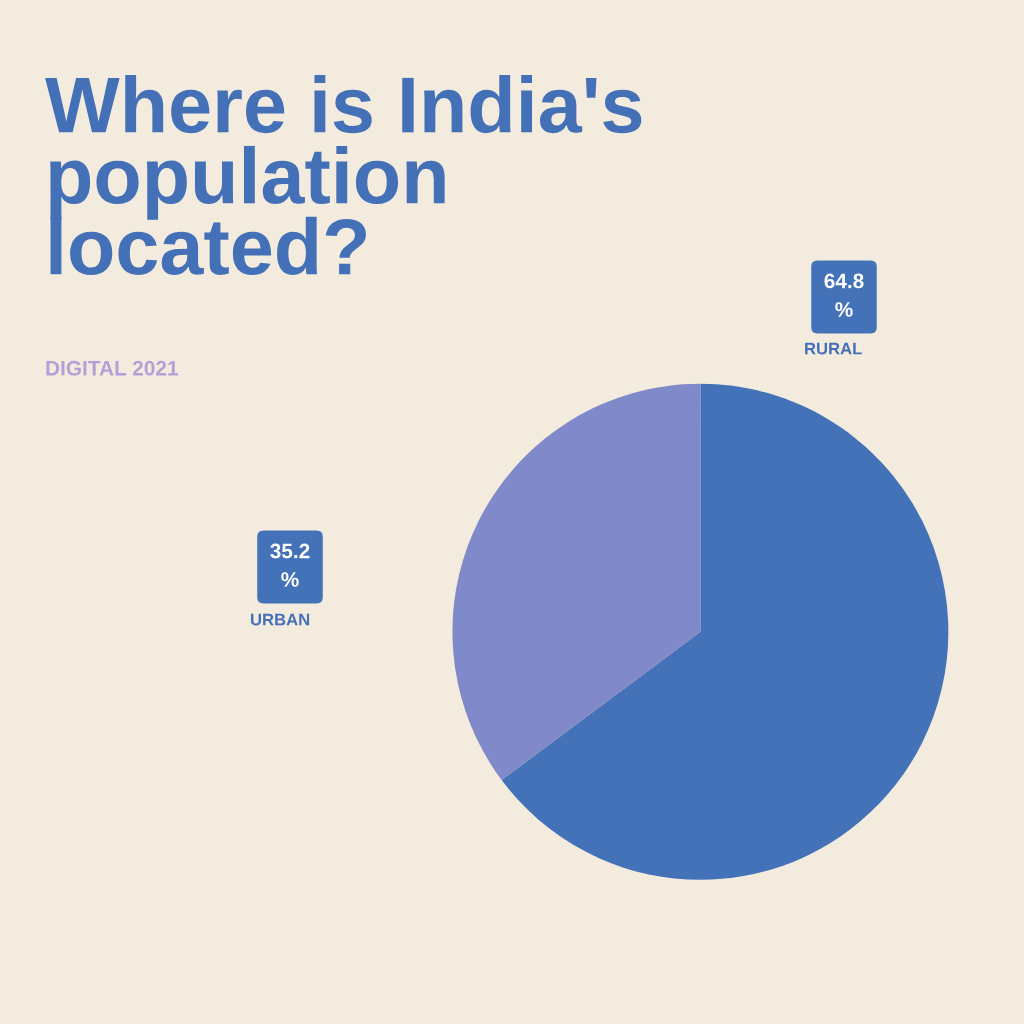 The height and width of the screenshot is (1024, 1024). Describe the element at coordinates (343, 175) in the screenshot. I see `chart-title: Where is India's population located?` at that location.